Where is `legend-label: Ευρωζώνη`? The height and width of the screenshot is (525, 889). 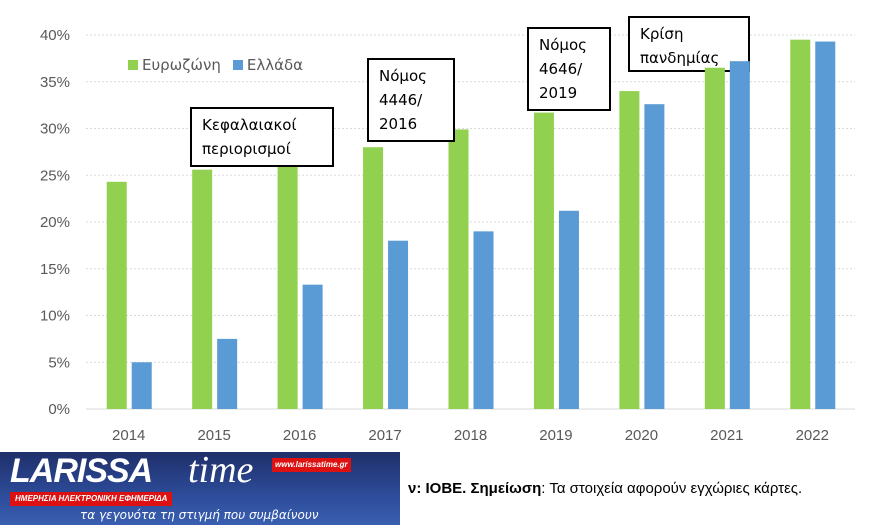 legend-label: Ευρωζώνη is located at coordinates (181, 65).